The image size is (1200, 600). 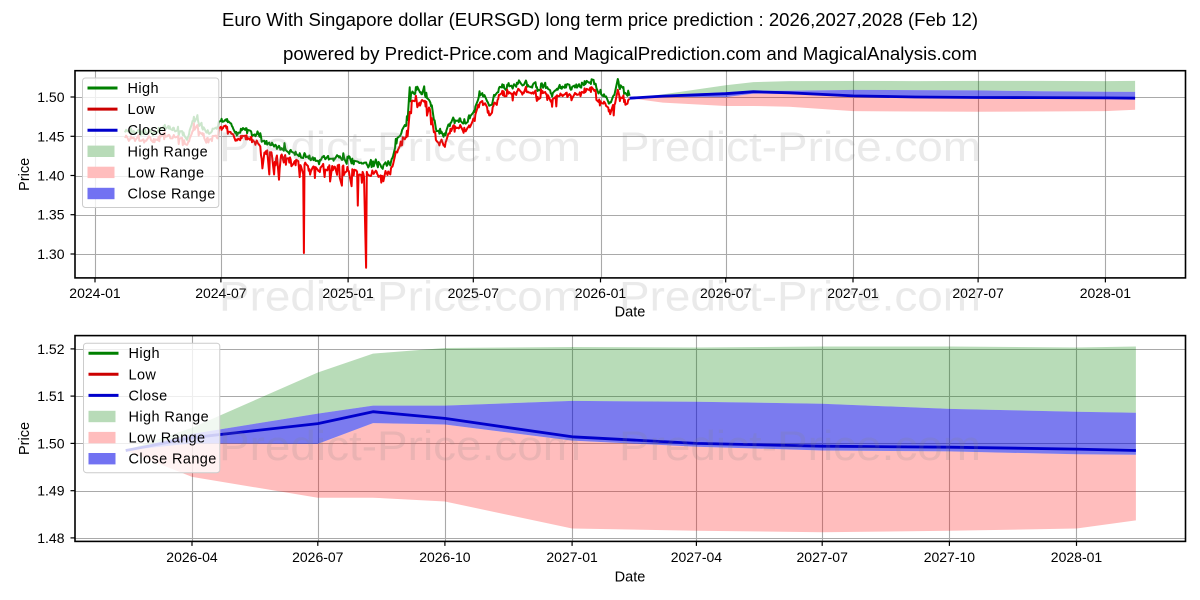 I want to click on svg-text: 2026-04, so click(x=192, y=557).